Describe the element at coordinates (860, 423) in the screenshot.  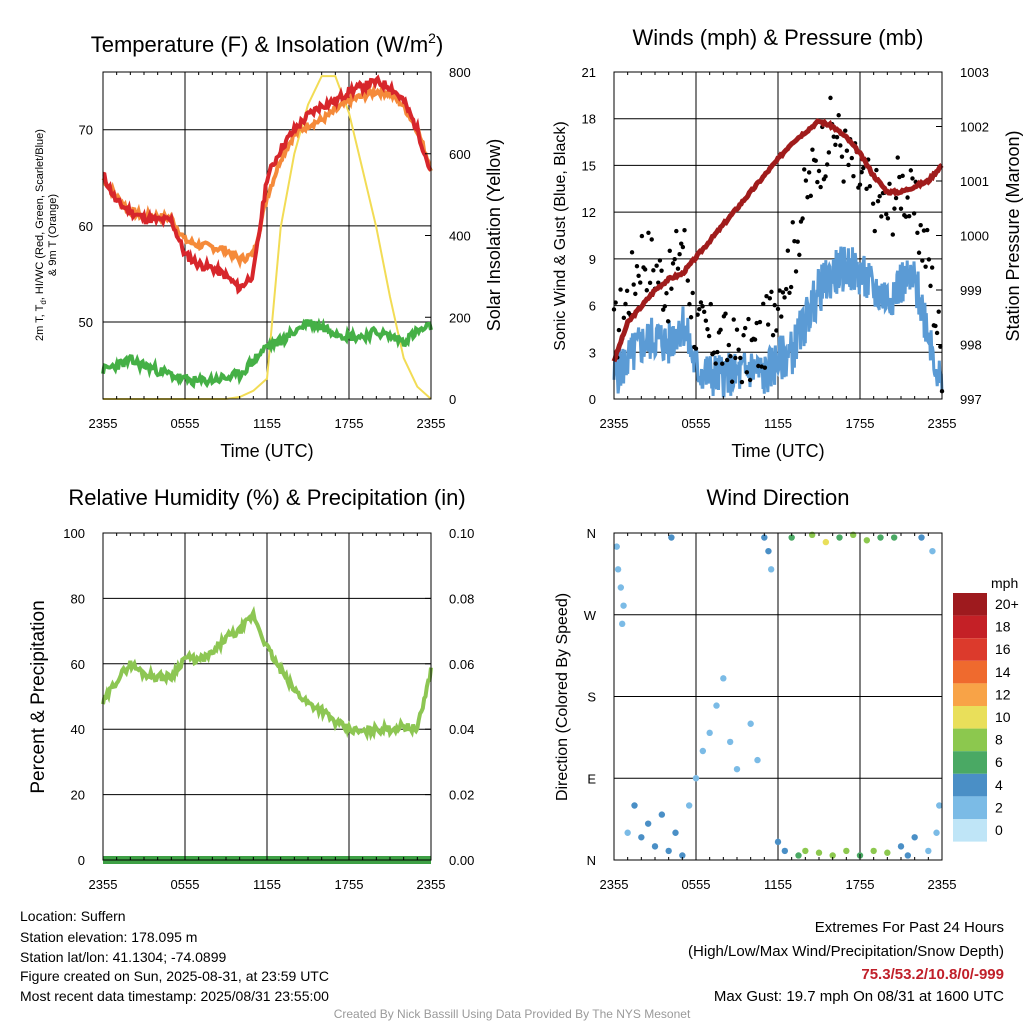
I see `winds-xtick-label: 1755` at that location.